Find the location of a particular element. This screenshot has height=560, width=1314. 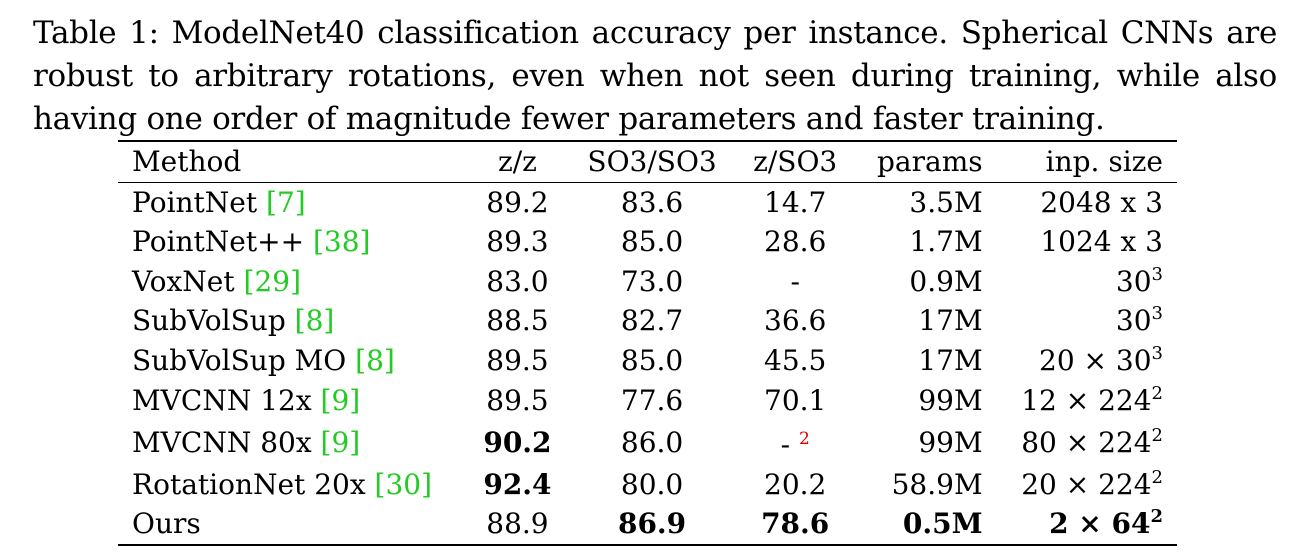

cell-z-z: 89.3 is located at coordinates (517, 242).